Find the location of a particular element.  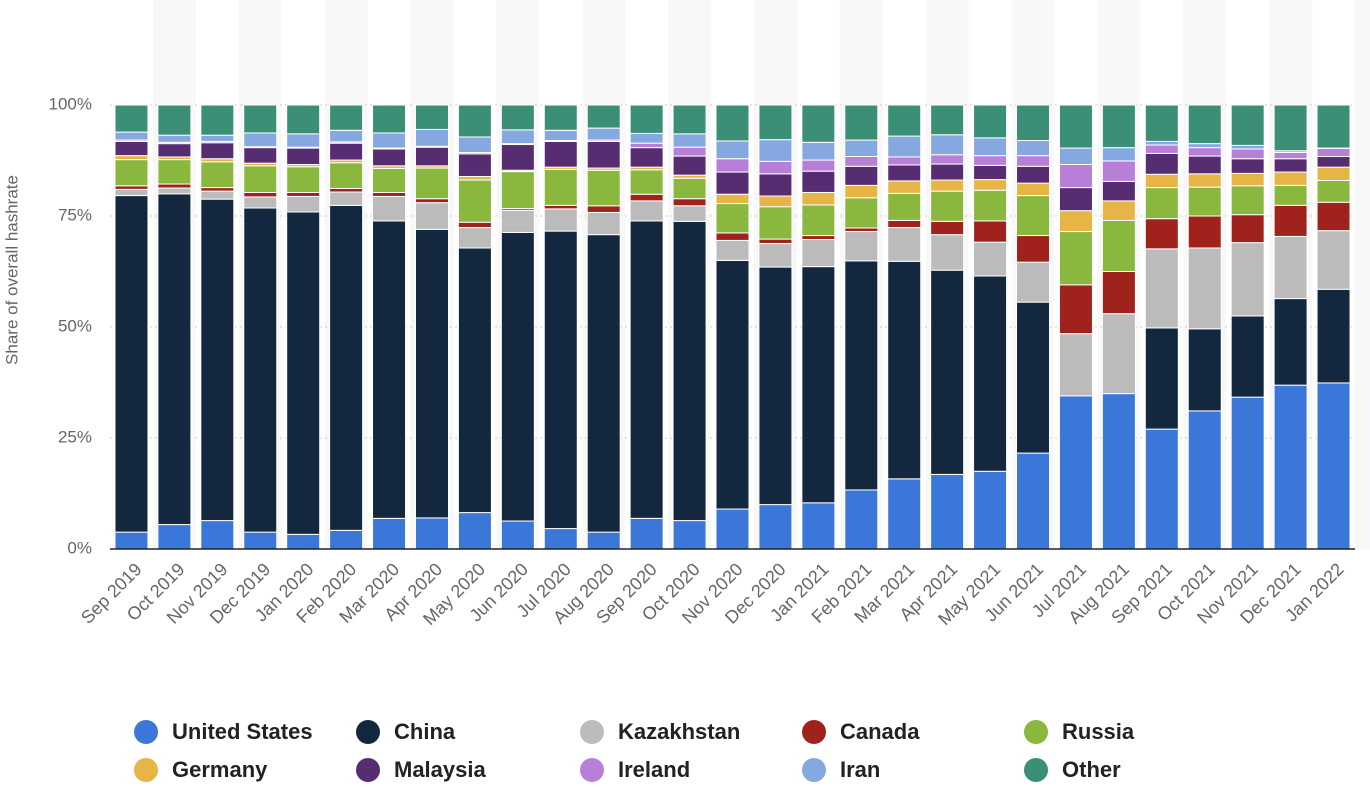

y-tick-label: 100% is located at coordinates (70, 103).